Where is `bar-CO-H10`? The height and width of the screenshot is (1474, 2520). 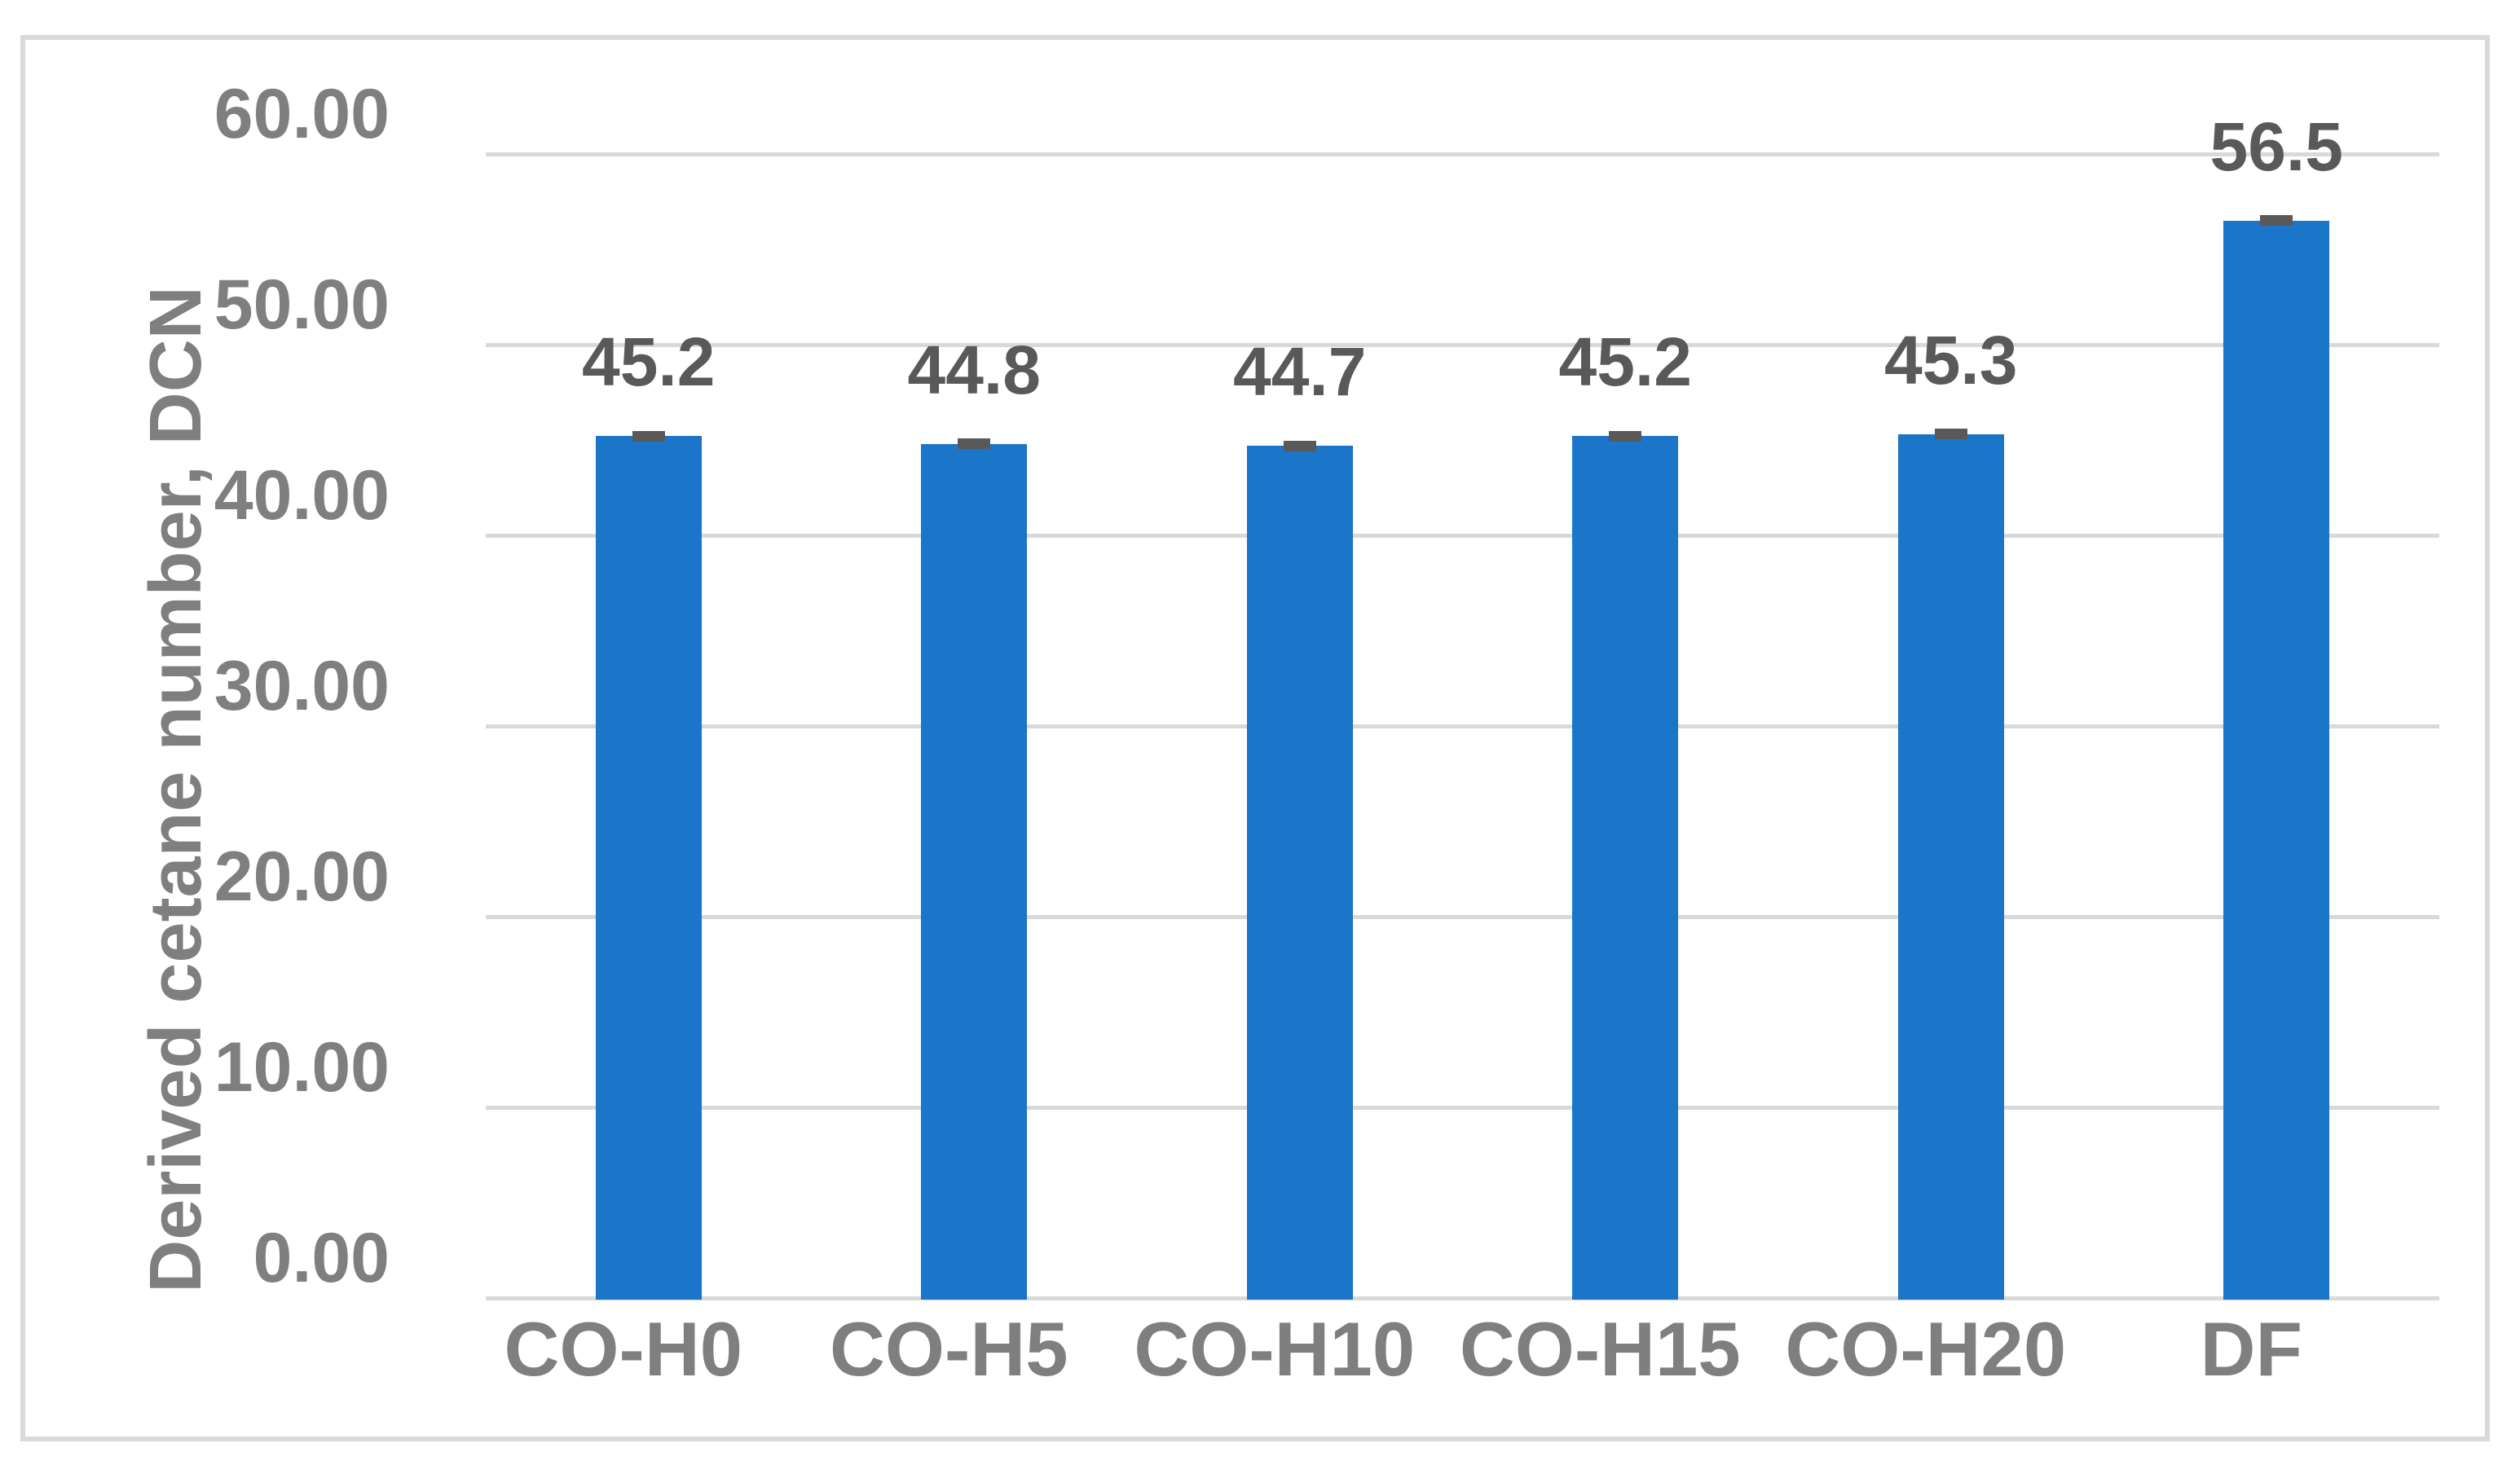
bar-CO-H10 is located at coordinates (1299, 873).